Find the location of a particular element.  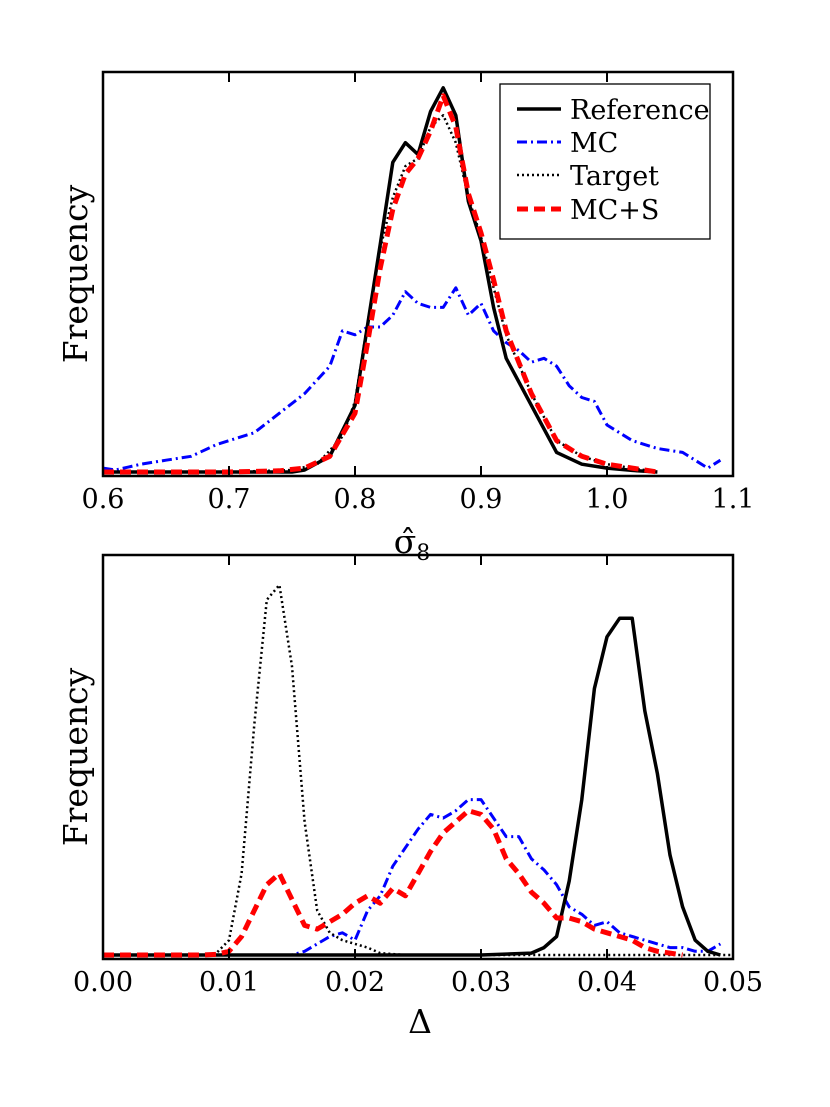

legend-frame is located at coordinates (605, 161).